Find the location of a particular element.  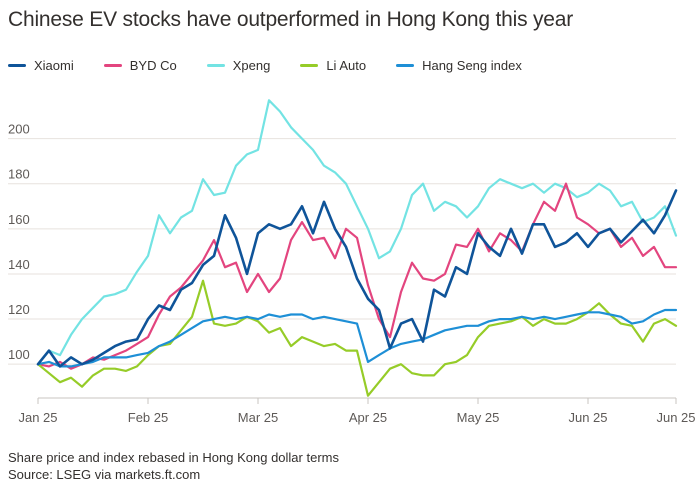

y-tick-label: 160 is located at coordinates (19, 219).